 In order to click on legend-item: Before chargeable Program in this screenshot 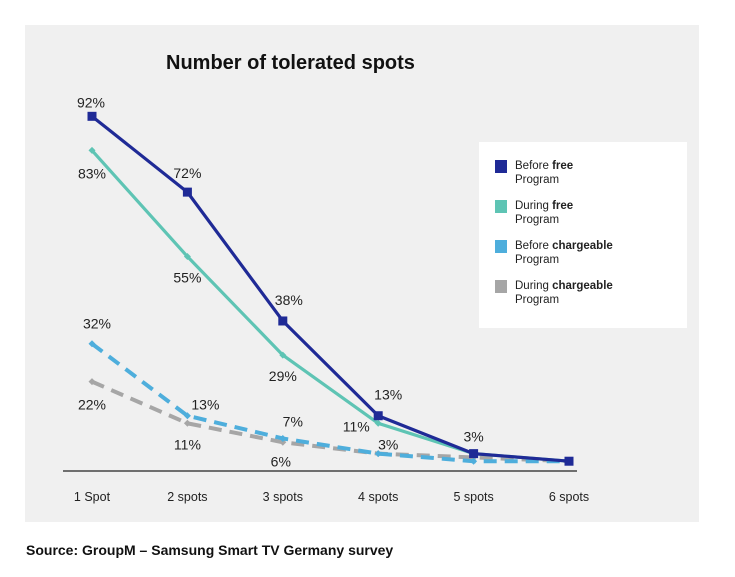, I will do `click(554, 253)`.